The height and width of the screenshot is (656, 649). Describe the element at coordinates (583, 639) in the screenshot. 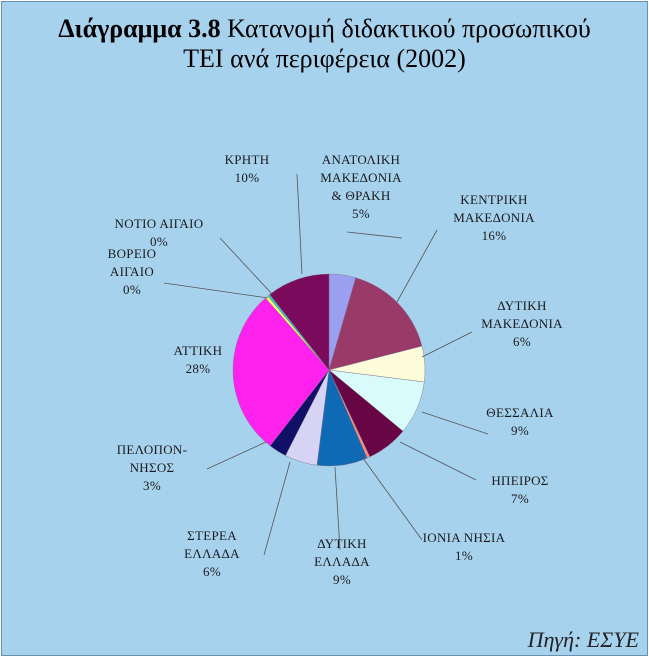

I see `source-note: Πηγή: ΕΣΥΕ` at that location.